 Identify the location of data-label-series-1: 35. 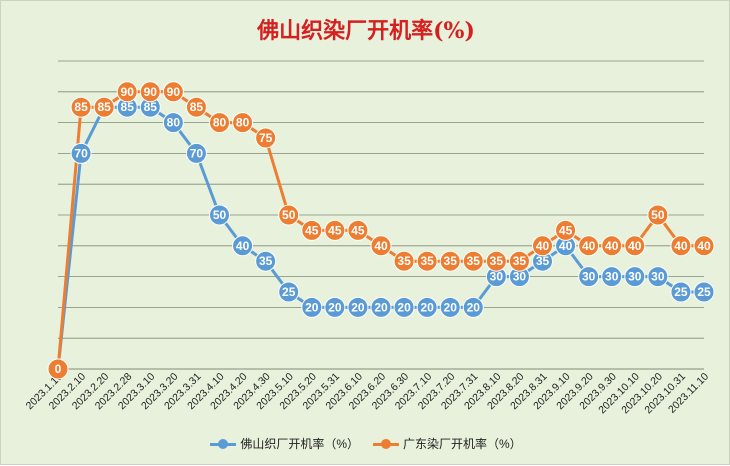
(266, 261).